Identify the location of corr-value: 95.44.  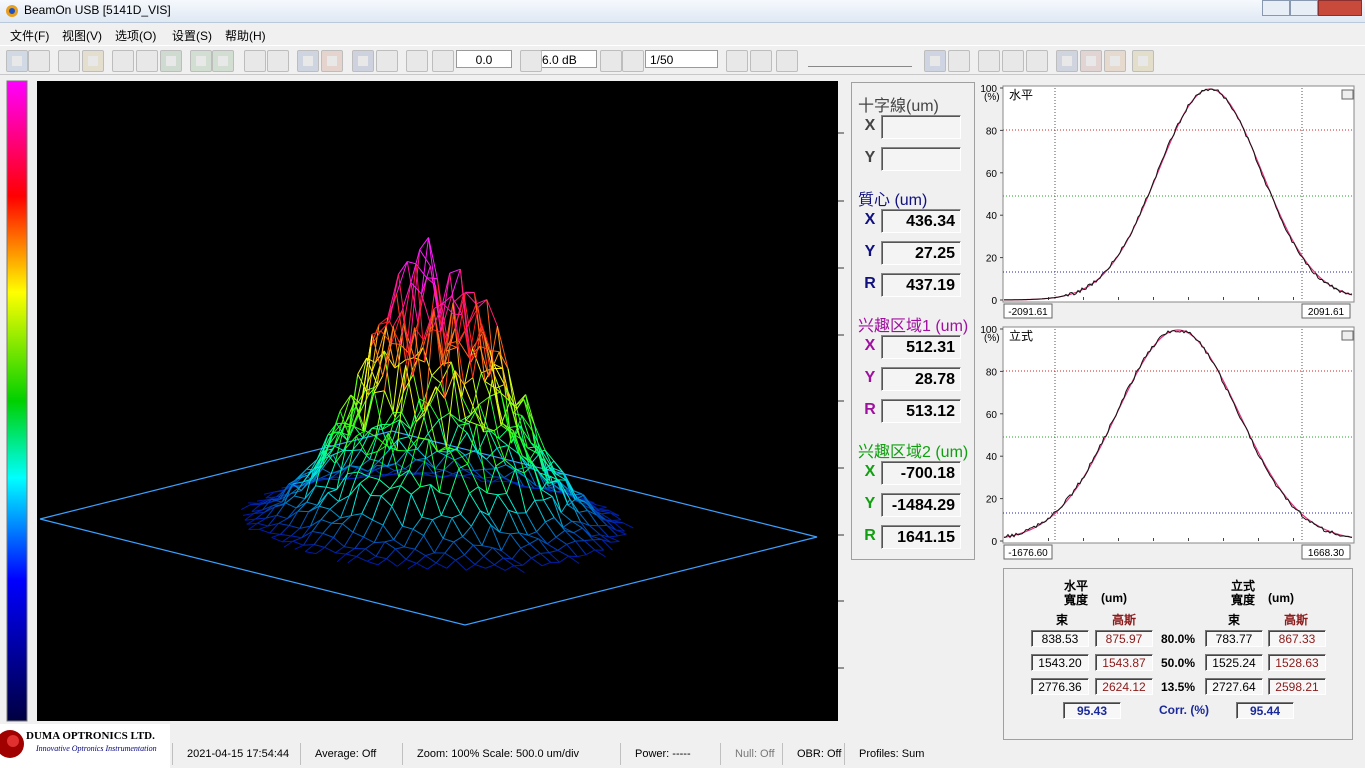
(1265, 710).